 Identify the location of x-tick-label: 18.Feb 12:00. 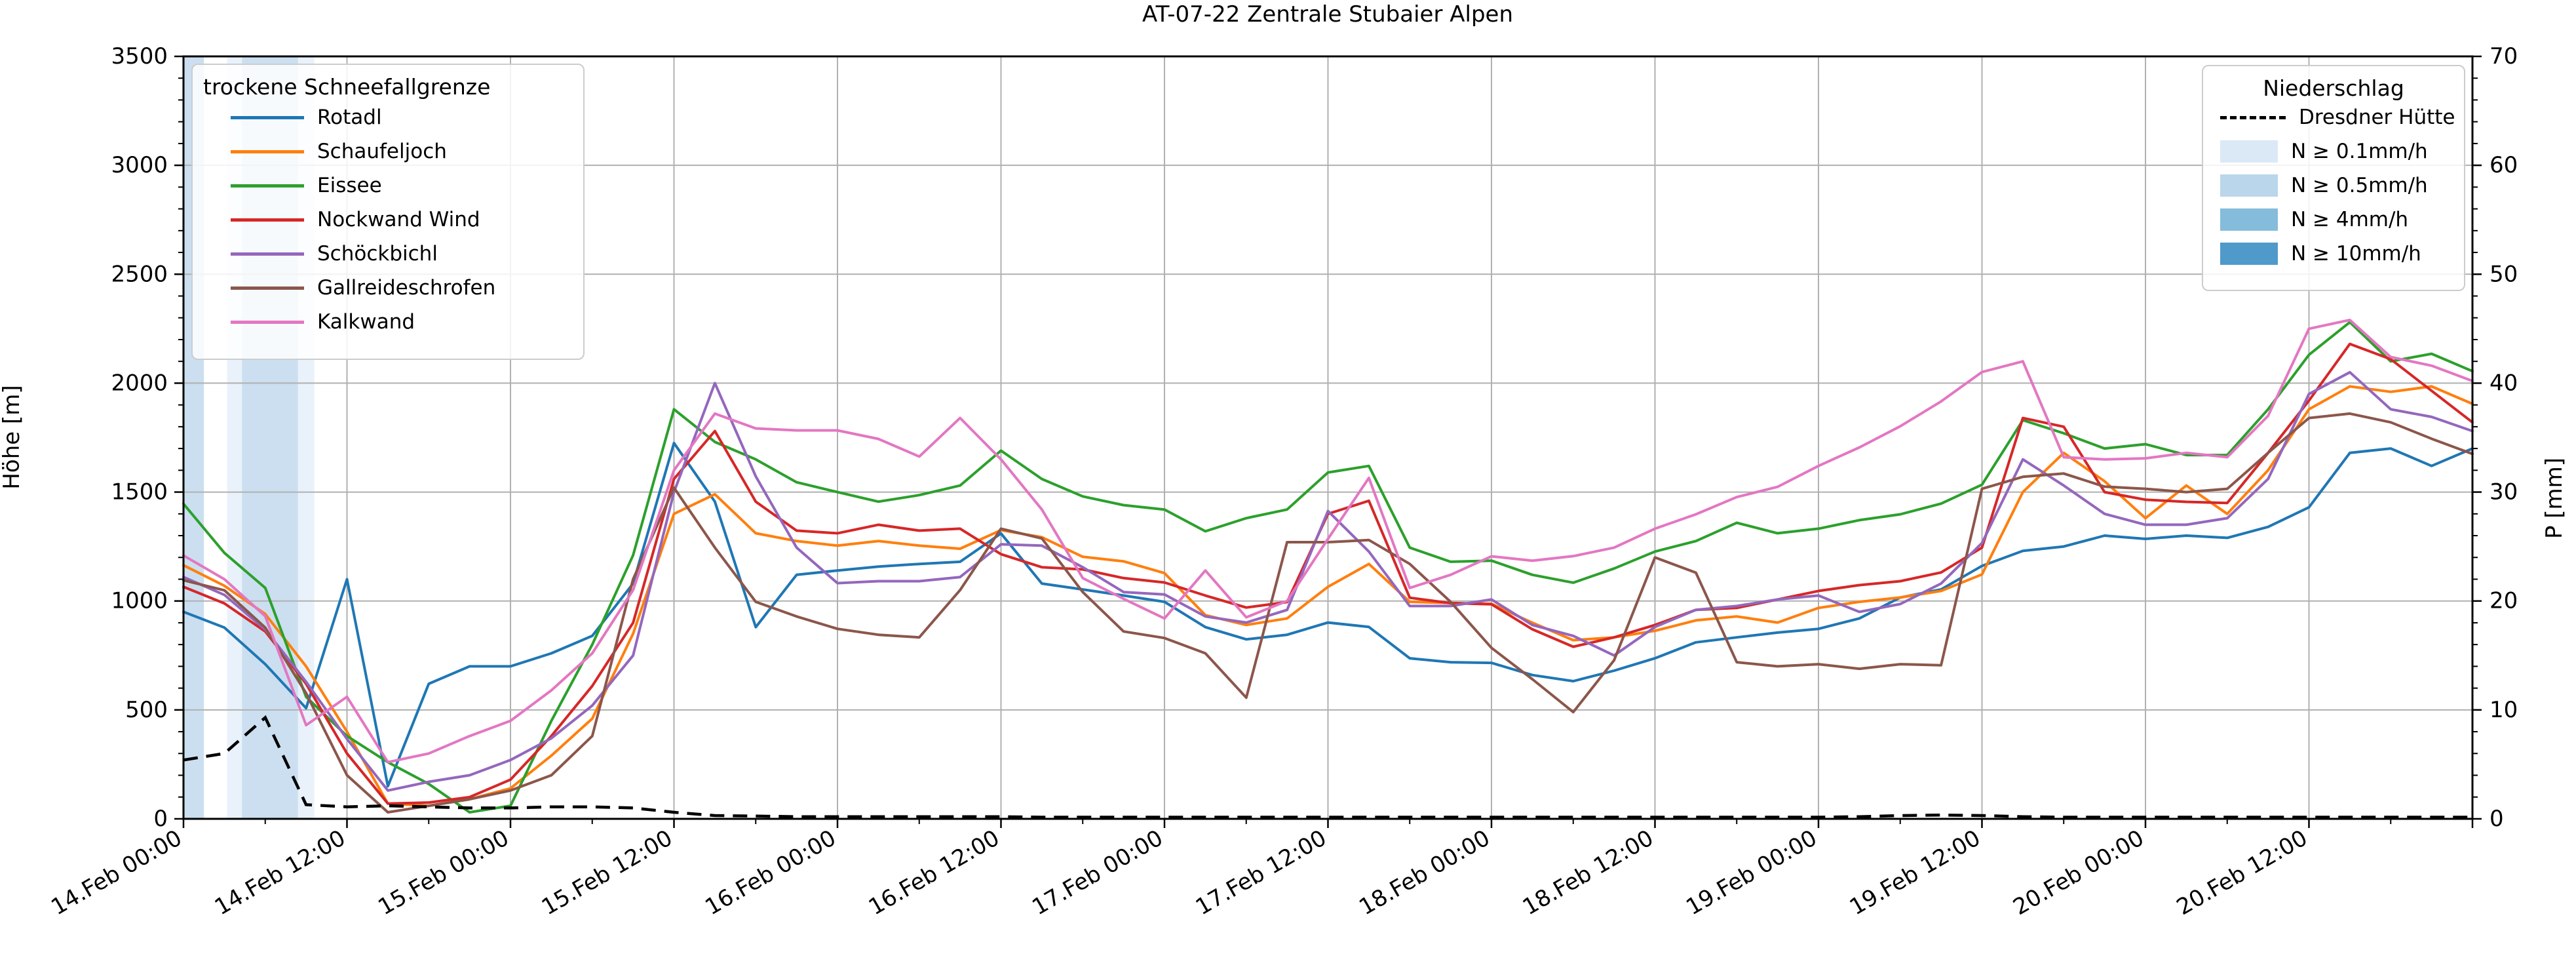
(1588, 872).